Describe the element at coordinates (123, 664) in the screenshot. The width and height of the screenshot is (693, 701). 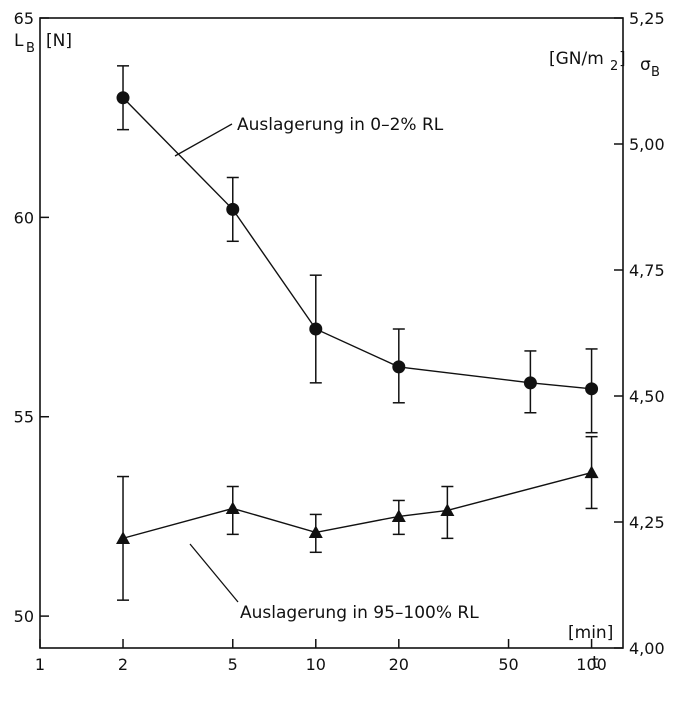
I see `x-tick-label: 2` at that location.